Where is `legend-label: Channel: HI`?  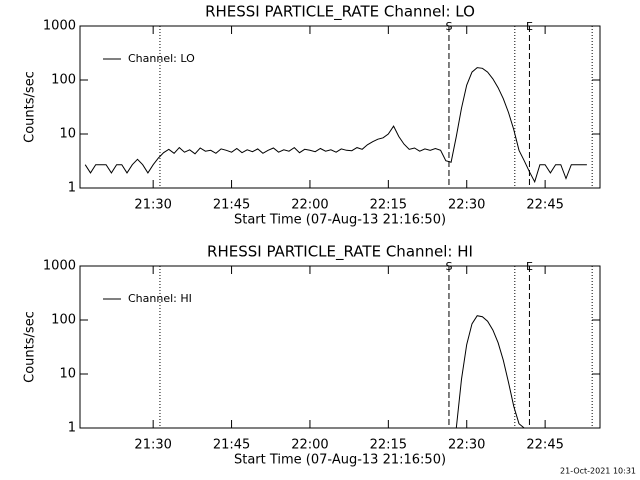 legend-label: Channel: HI is located at coordinates (160, 298).